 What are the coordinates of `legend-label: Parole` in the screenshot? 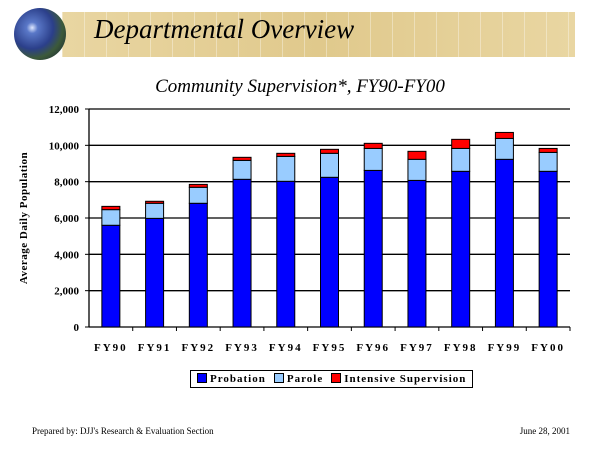 It's located at (305, 379).